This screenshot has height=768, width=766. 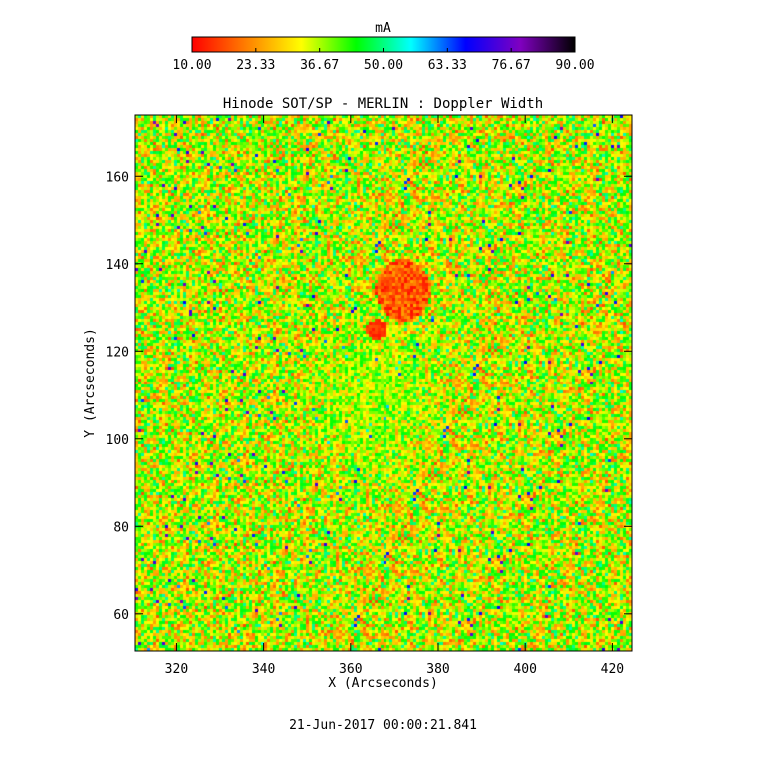 I want to click on y-tick-label: 60, so click(x=121, y=615).